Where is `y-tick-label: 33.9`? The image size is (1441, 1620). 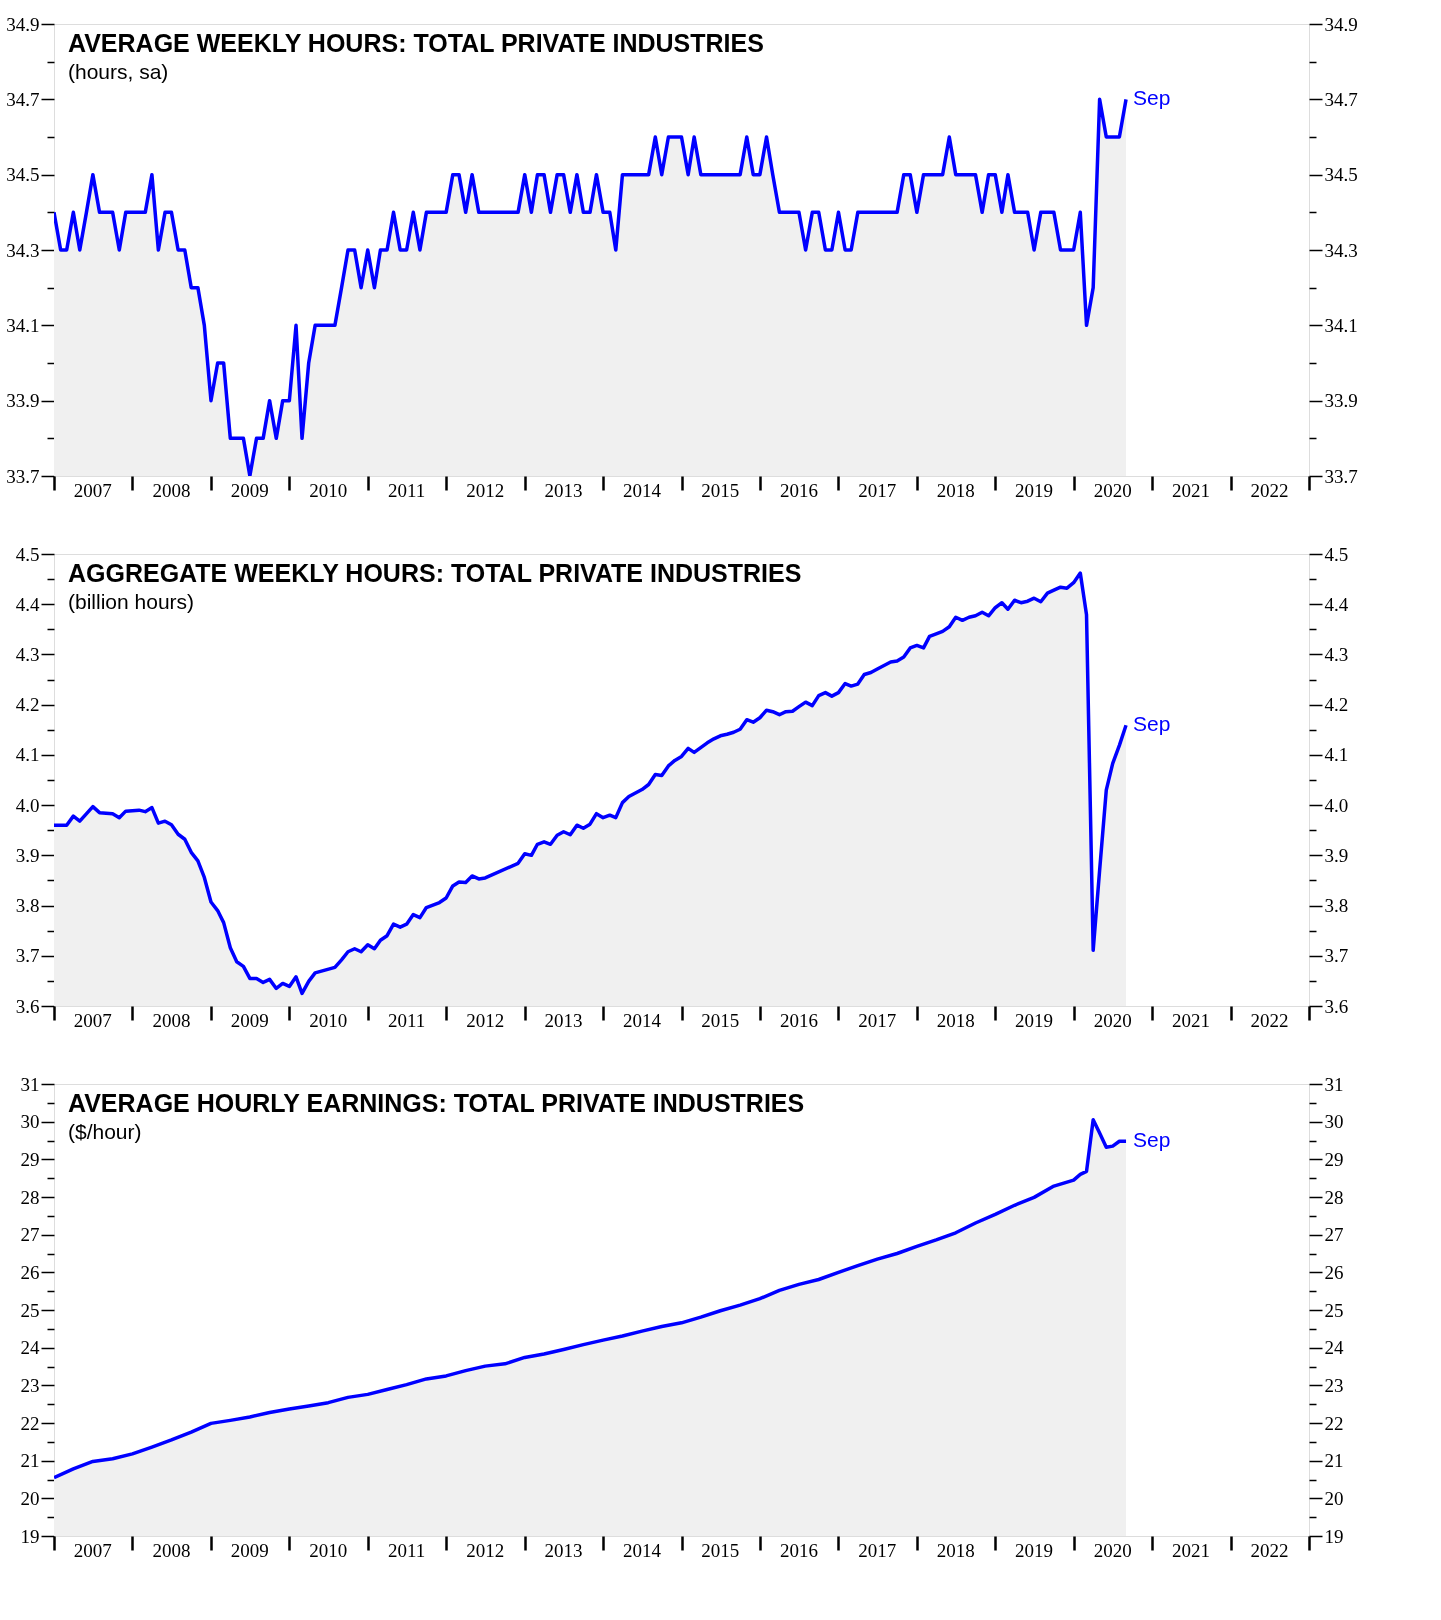
y-tick-label: 33.9 is located at coordinates (23, 401).